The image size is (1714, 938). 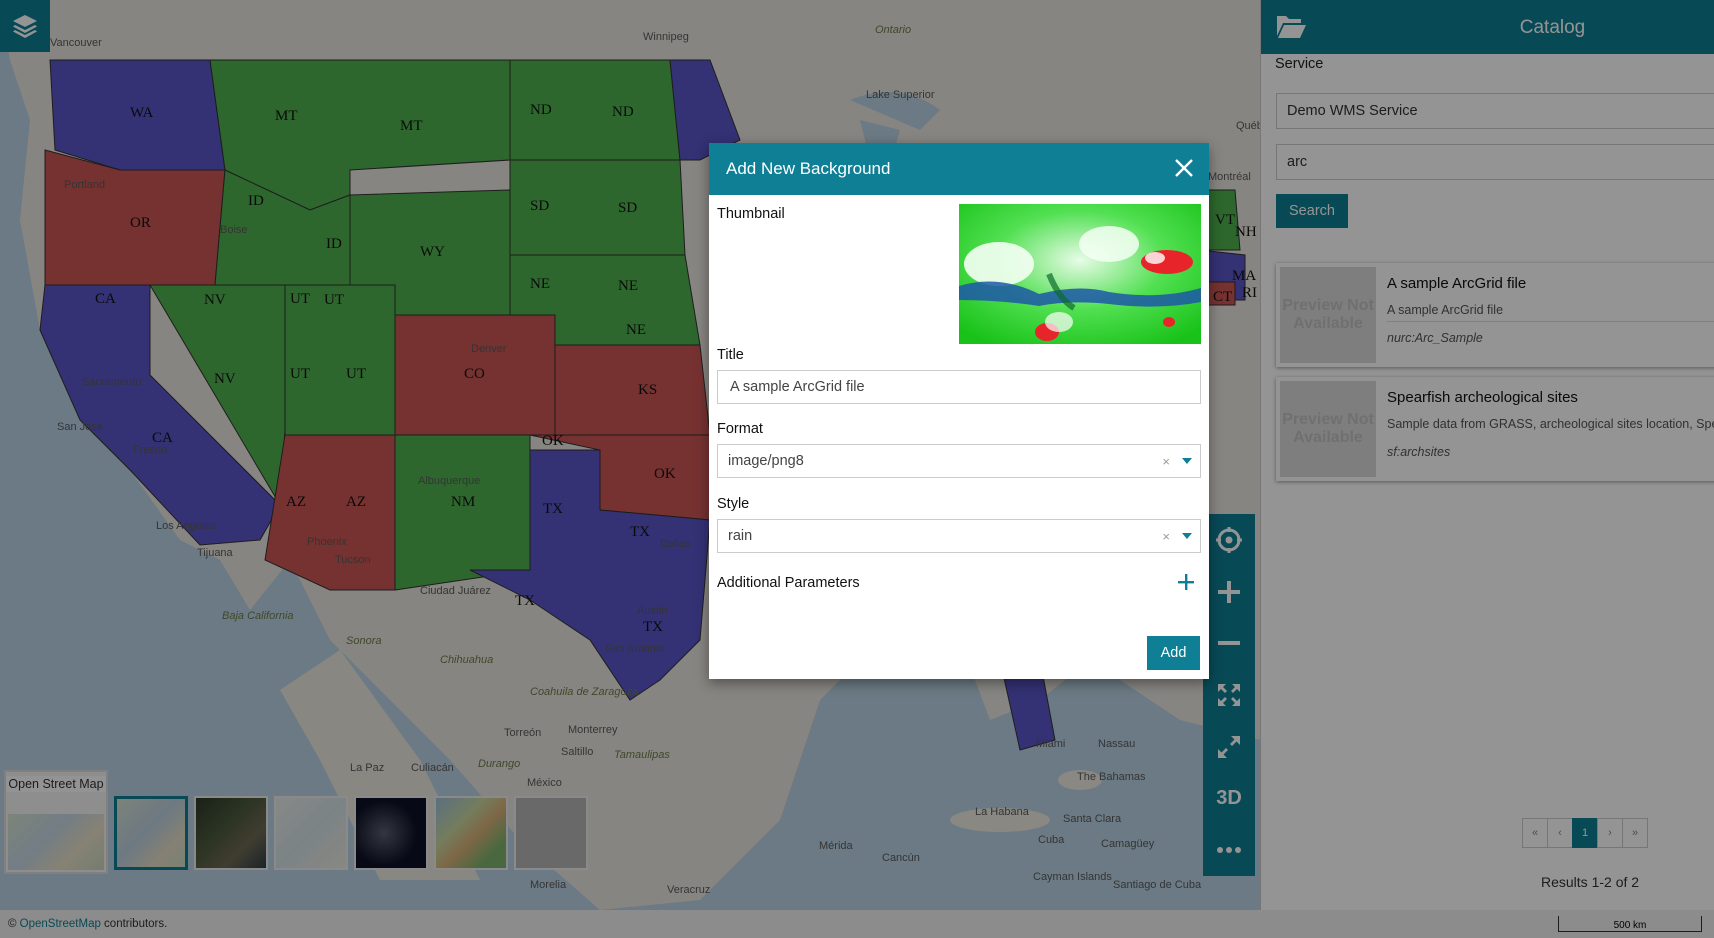 I want to click on style-value: rain, so click(x=740, y=536).